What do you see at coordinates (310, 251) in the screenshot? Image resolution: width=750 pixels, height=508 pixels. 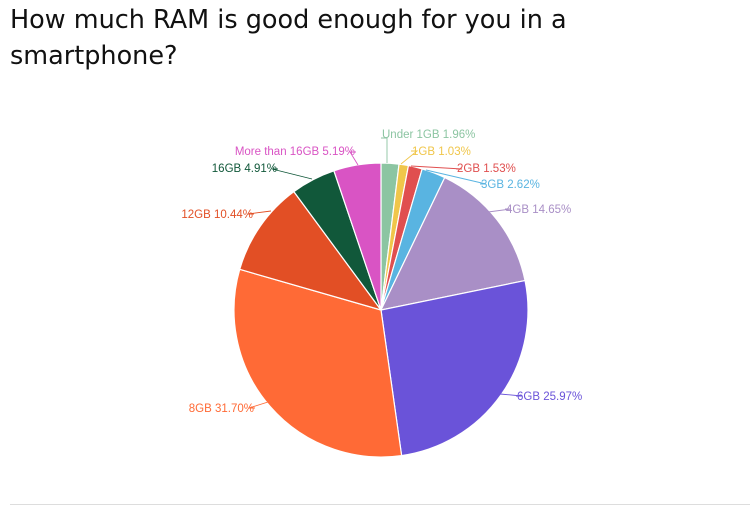 I see `pie-slice-12gb` at bounding box center [310, 251].